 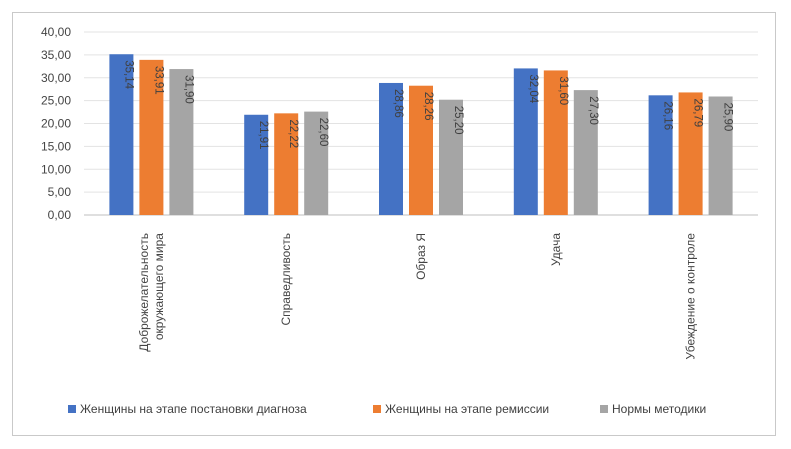 I want to click on data-label: 21,91, so click(x=263, y=135).